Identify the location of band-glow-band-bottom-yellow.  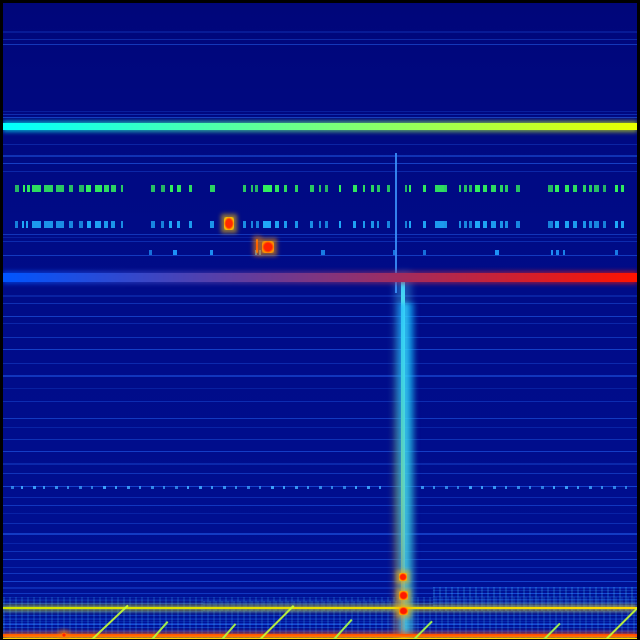
(320, 608).